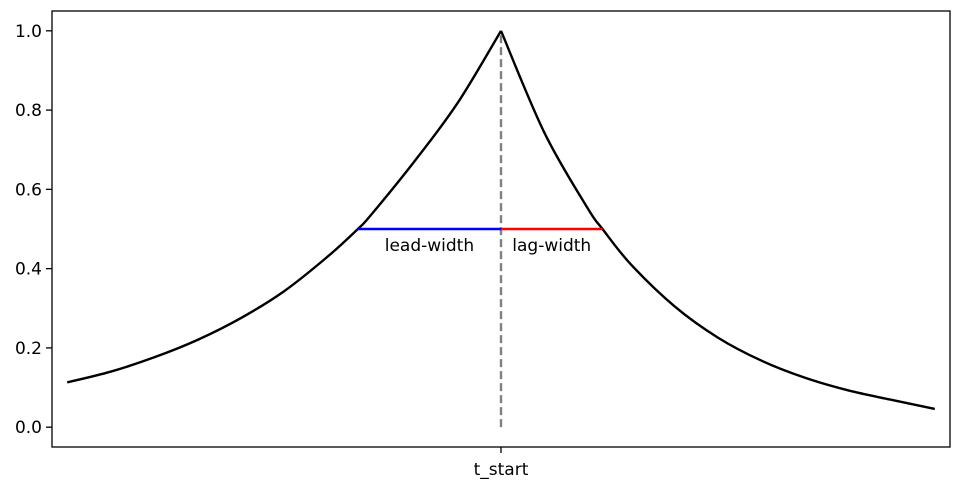 This screenshot has width=962, height=491. Describe the element at coordinates (28, 32) in the screenshot. I see `y-tick-label: 1.0` at that location.